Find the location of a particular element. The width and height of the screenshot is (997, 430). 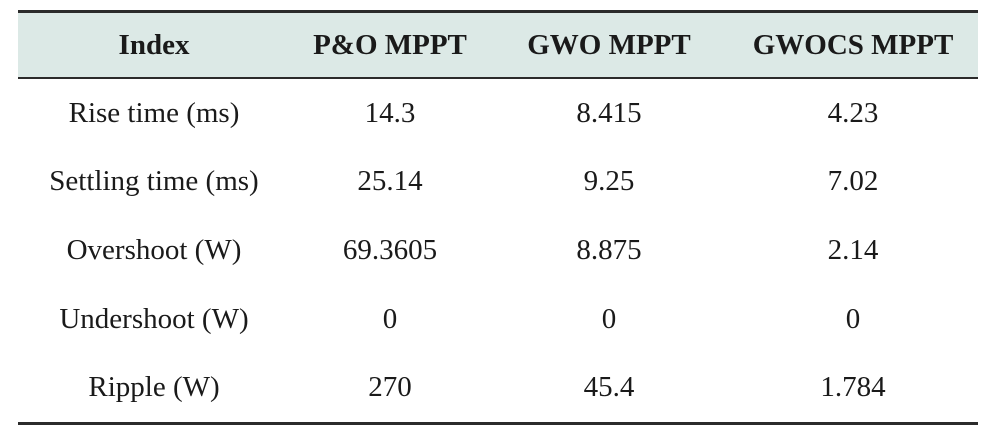

cell-po-mppt: 14.3 is located at coordinates (390, 112).